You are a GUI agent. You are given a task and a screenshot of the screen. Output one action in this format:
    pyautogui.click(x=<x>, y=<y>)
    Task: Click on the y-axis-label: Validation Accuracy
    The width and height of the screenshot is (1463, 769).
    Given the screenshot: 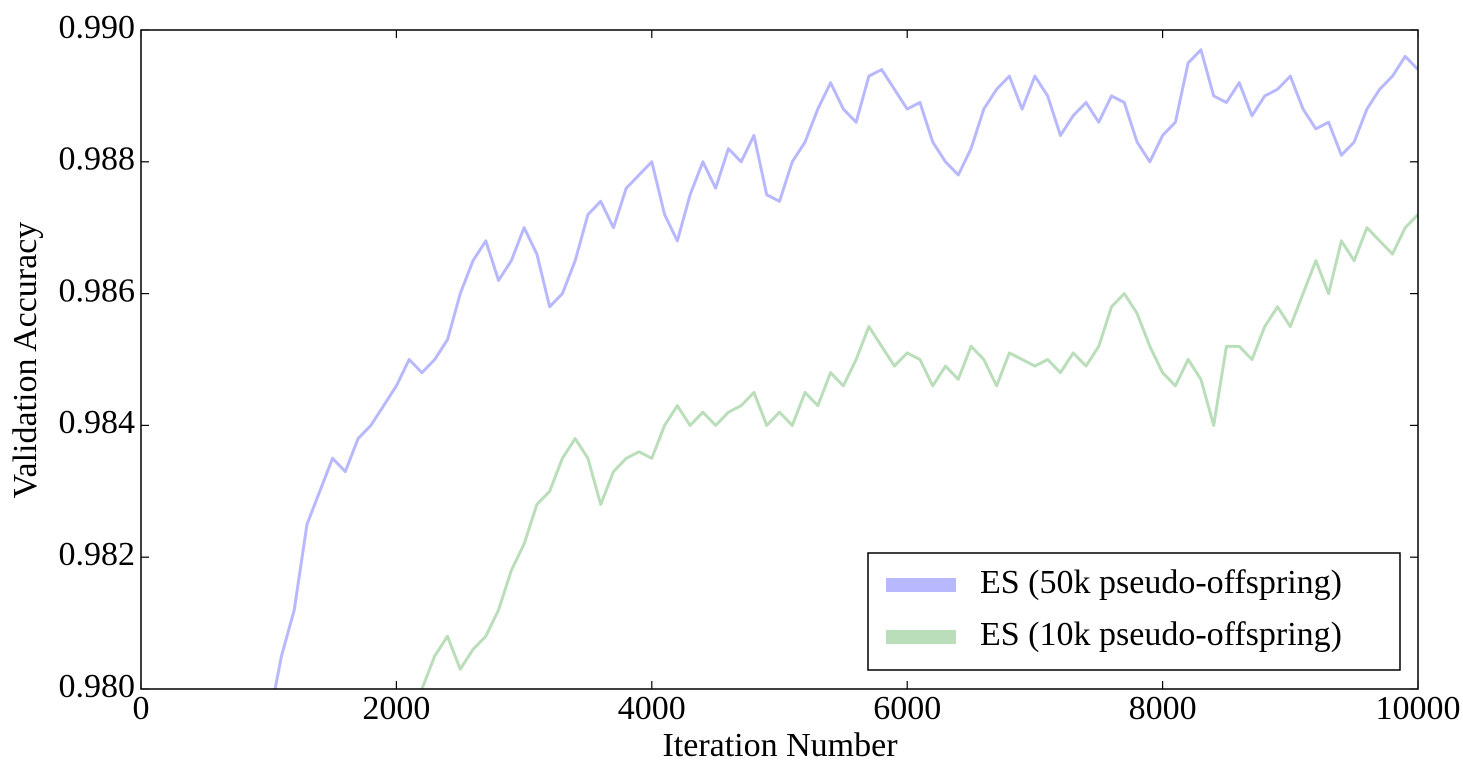 What is the action you would take?
    pyautogui.click(x=25, y=360)
    